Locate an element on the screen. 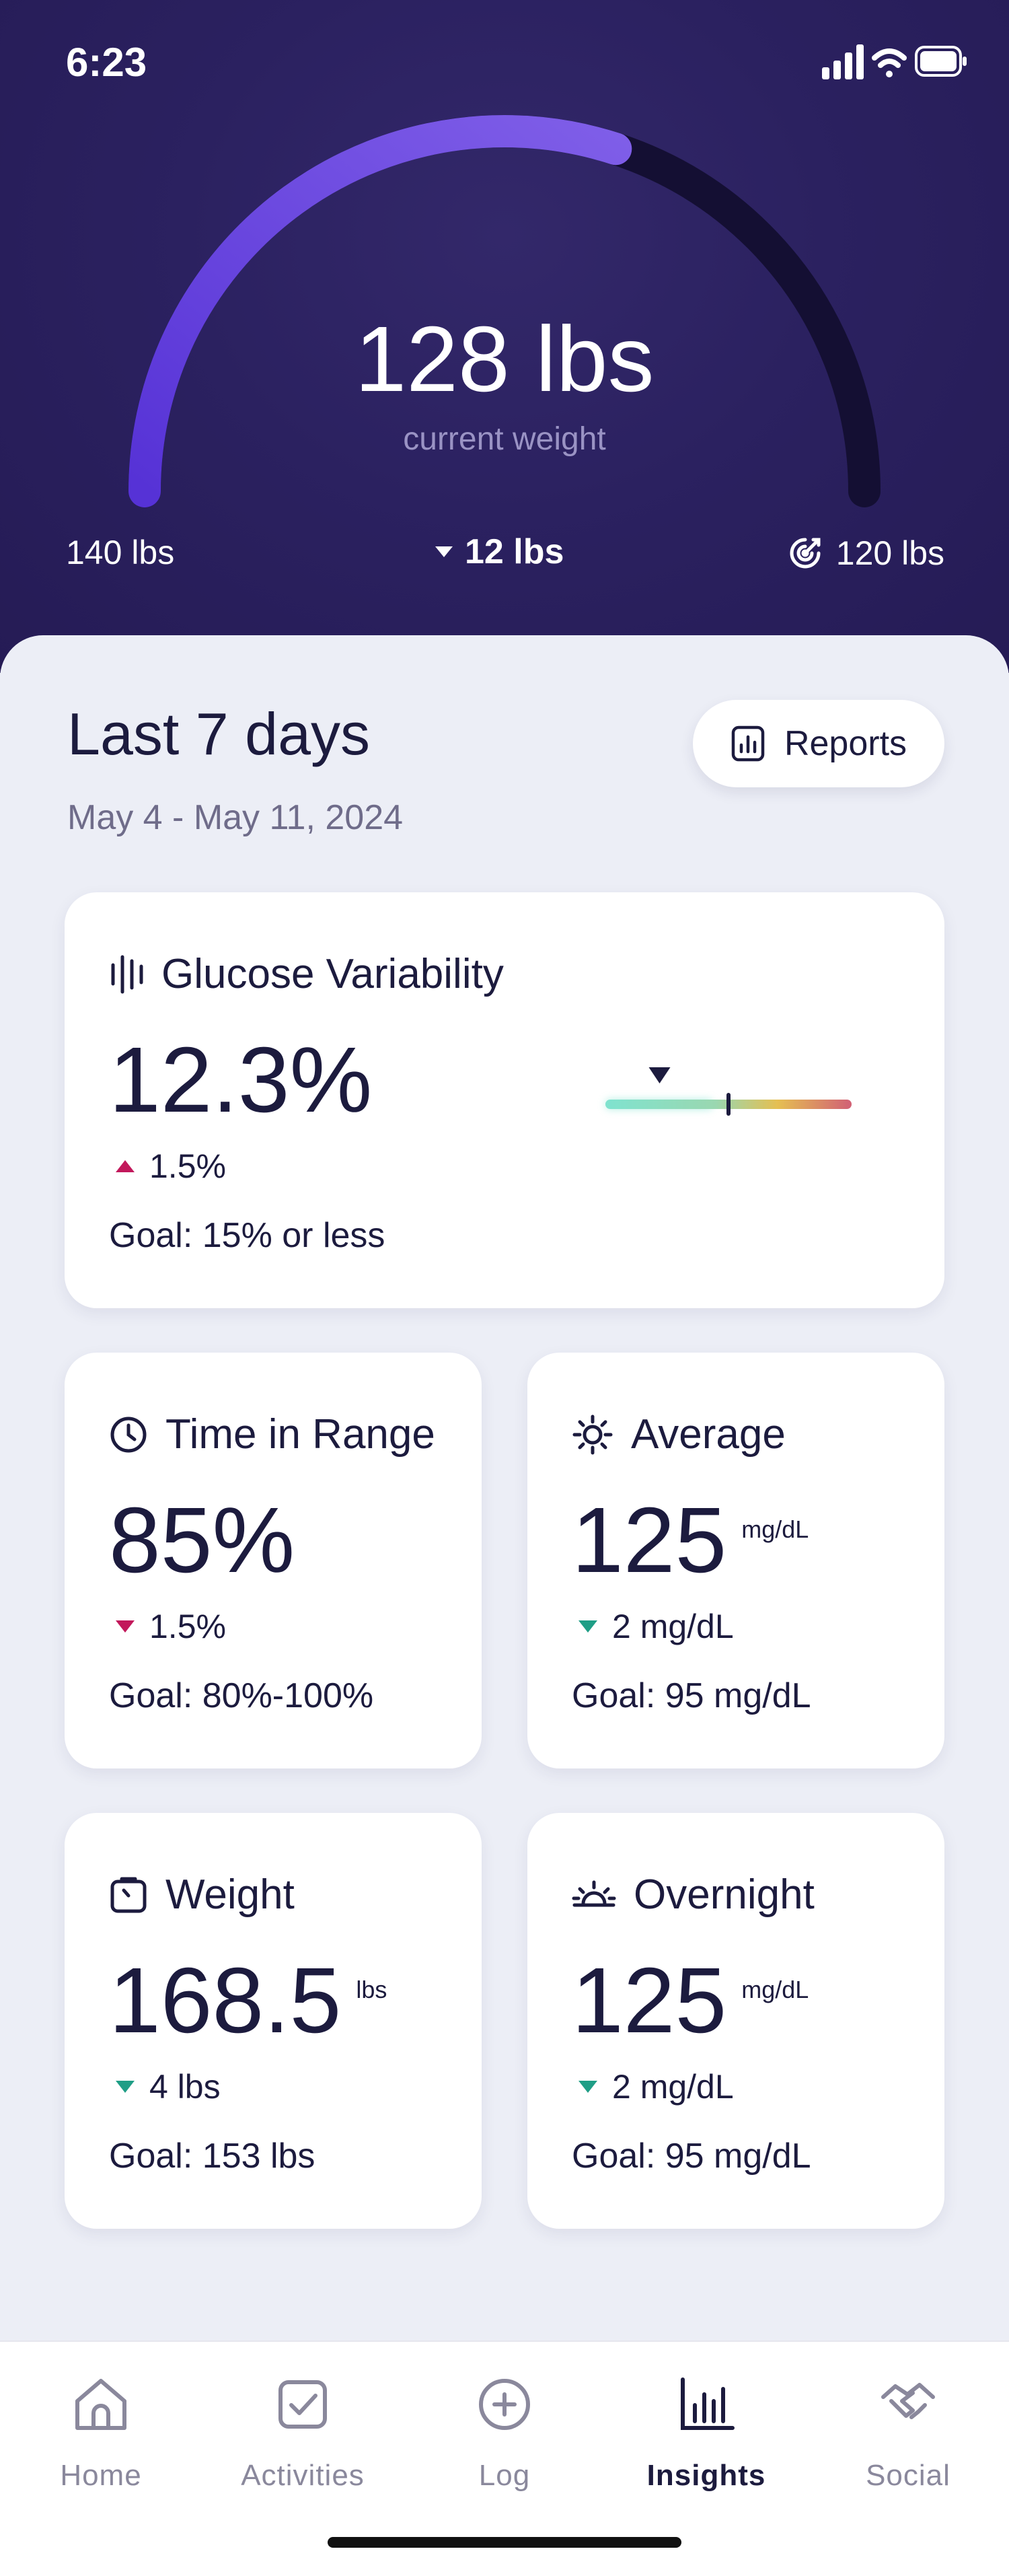 This screenshot has width=1009, height=2576. tab-insights: Insights is located at coordinates (706, 2443).